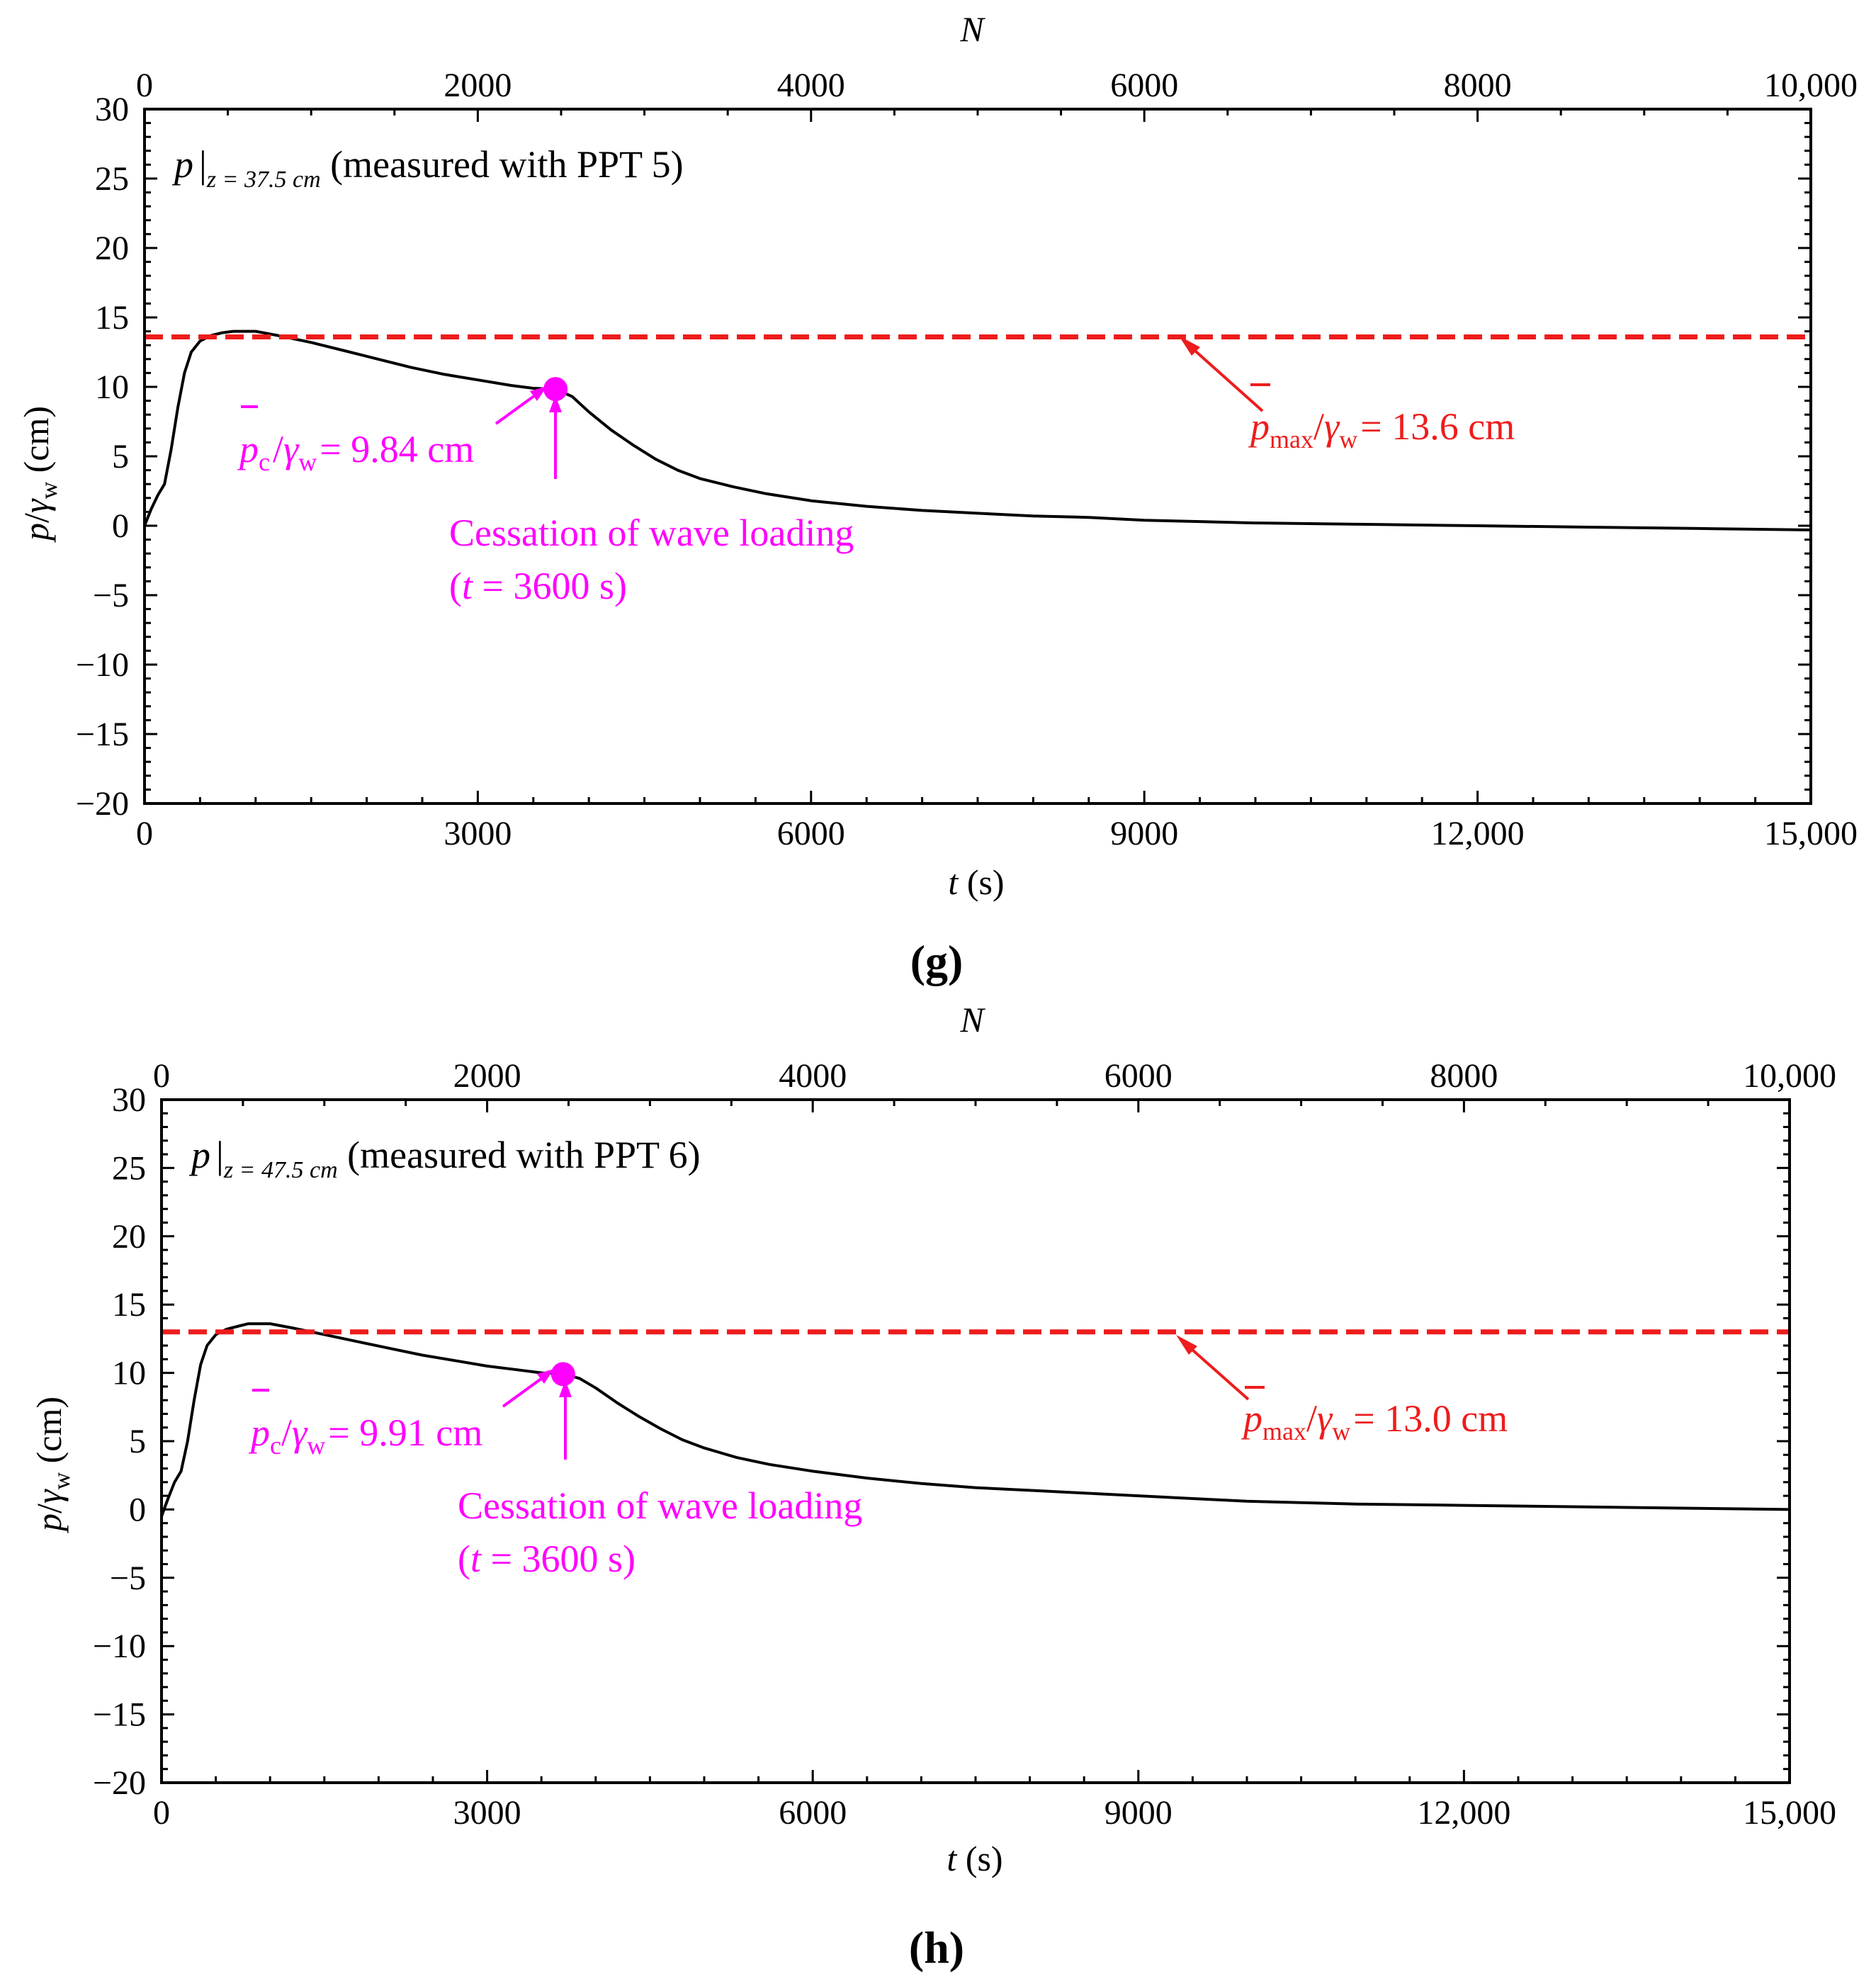 The width and height of the screenshot is (1876, 1974). I want to click on header-rest: (measured with PPT 5), so click(503, 164).